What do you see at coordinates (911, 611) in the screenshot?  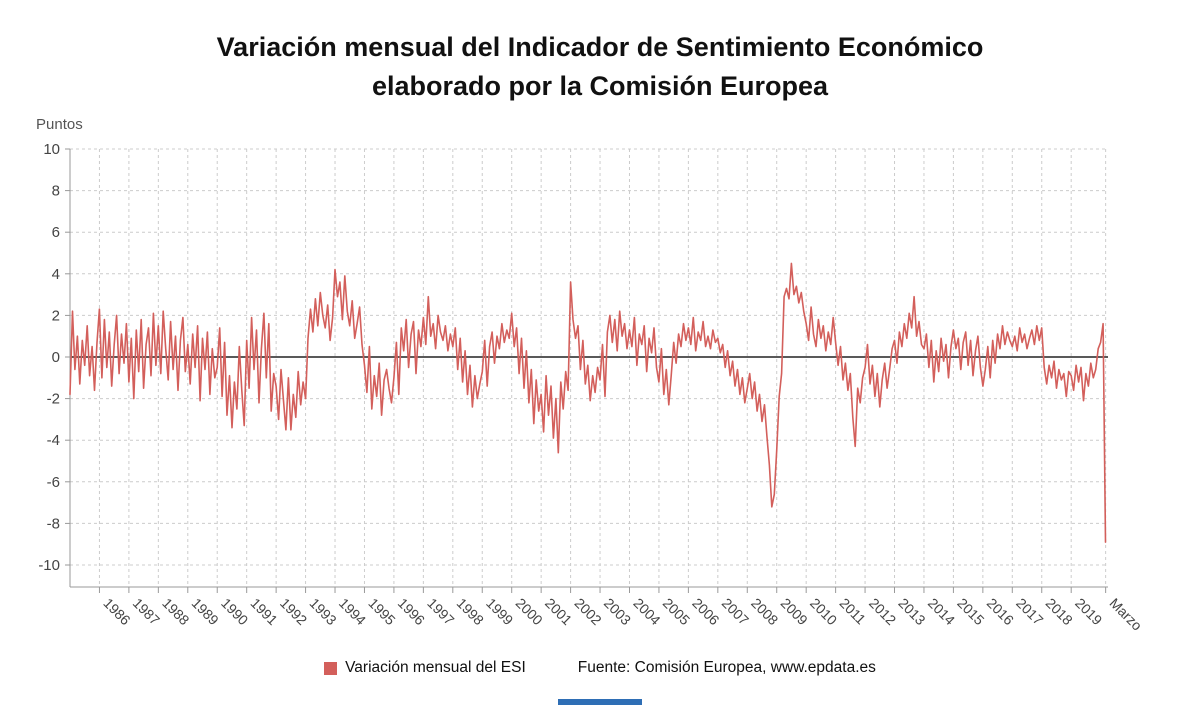 I see `svg-text: 2013` at bounding box center [911, 611].